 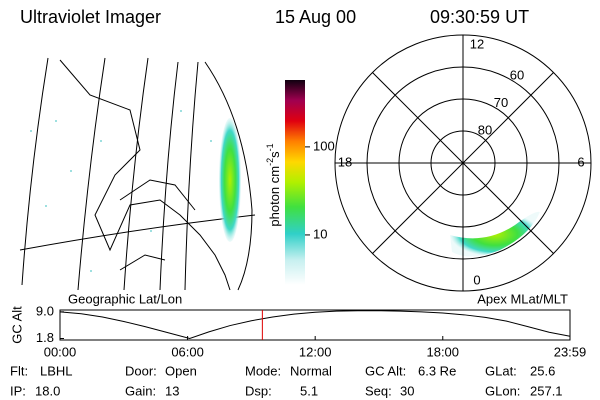 What do you see at coordinates (16, 325) in the screenshot?
I see `y-axis-label: GC Alt` at bounding box center [16, 325].